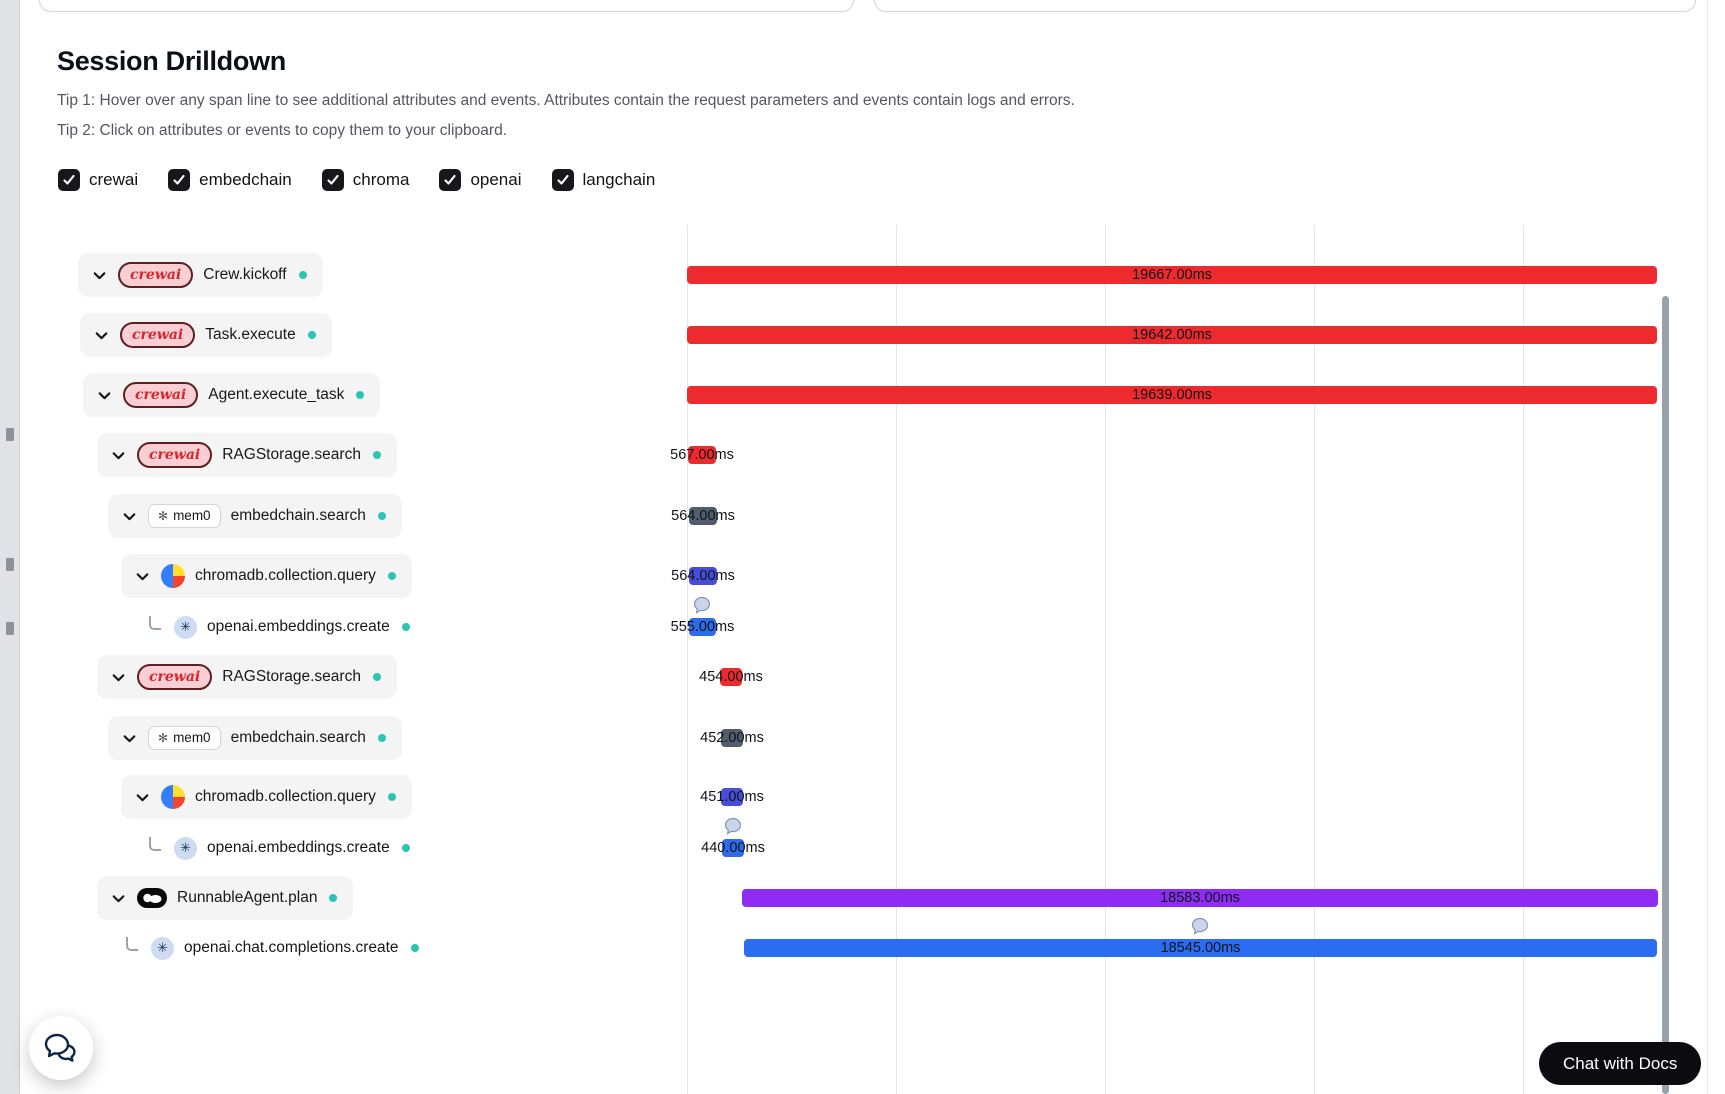  What do you see at coordinates (732, 738) in the screenshot?
I see `span-bar: 452.00ms` at bounding box center [732, 738].